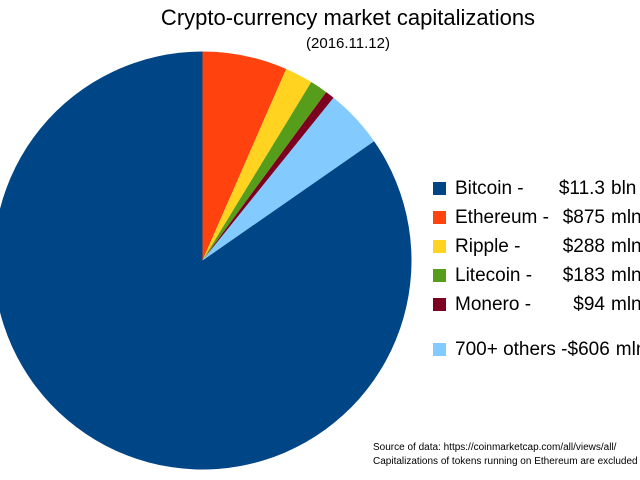 This screenshot has width=640, height=480. Describe the element at coordinates (348, 43) in the screenshot. I see `chart-subtitle: (2016.11.12)` at that location.